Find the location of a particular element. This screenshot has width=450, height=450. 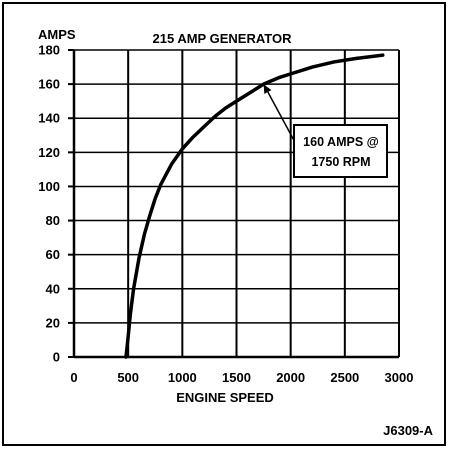

y-tick-label: 120 is located at coordinates (49, 152).